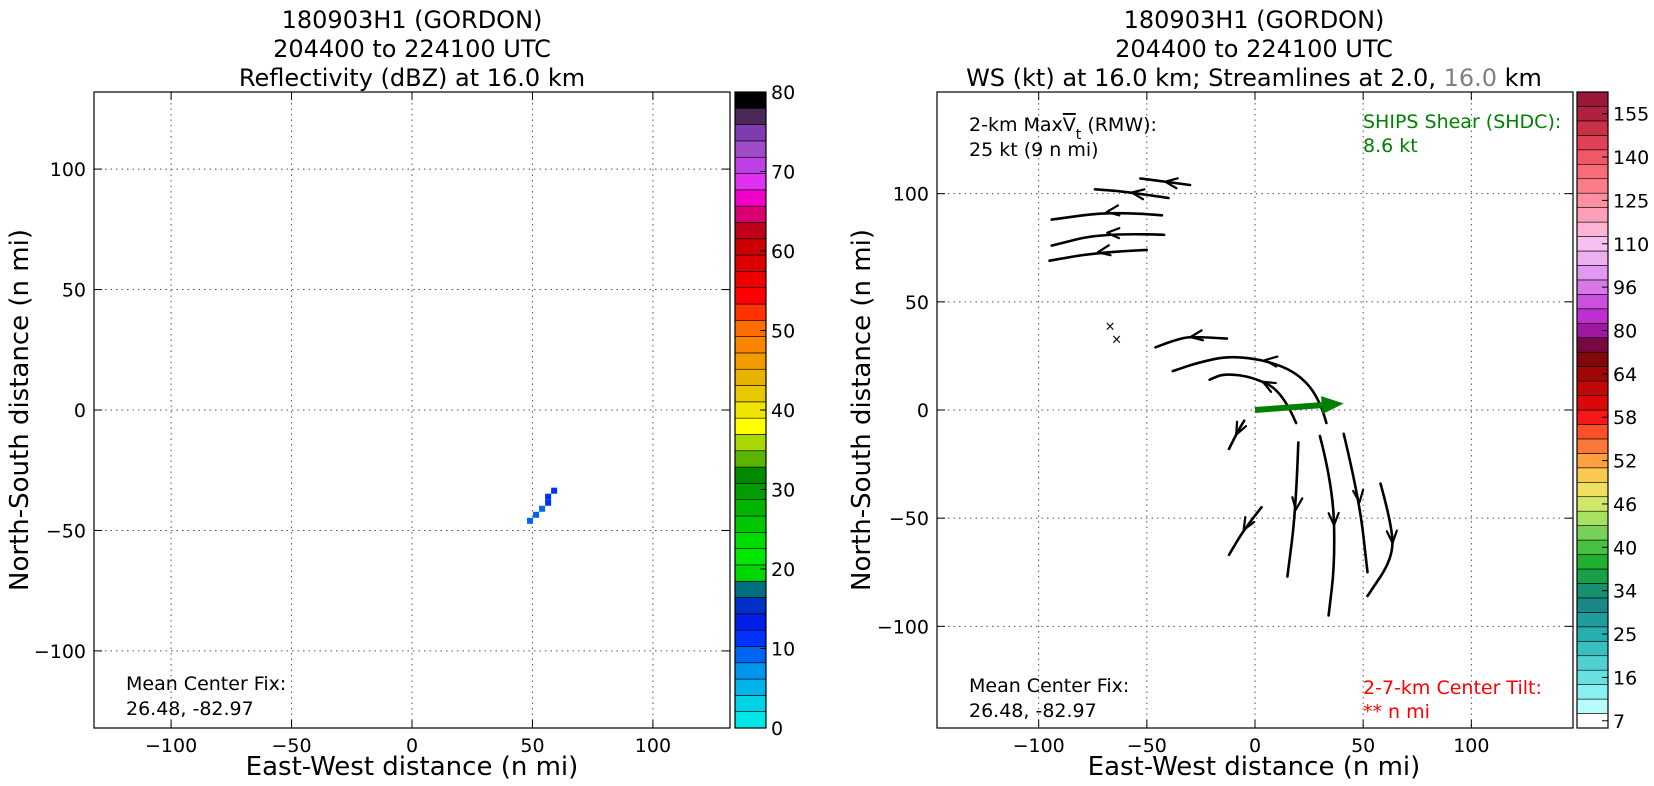  I want to click on colorbar-tick-label: 140, so click(1631, 158).